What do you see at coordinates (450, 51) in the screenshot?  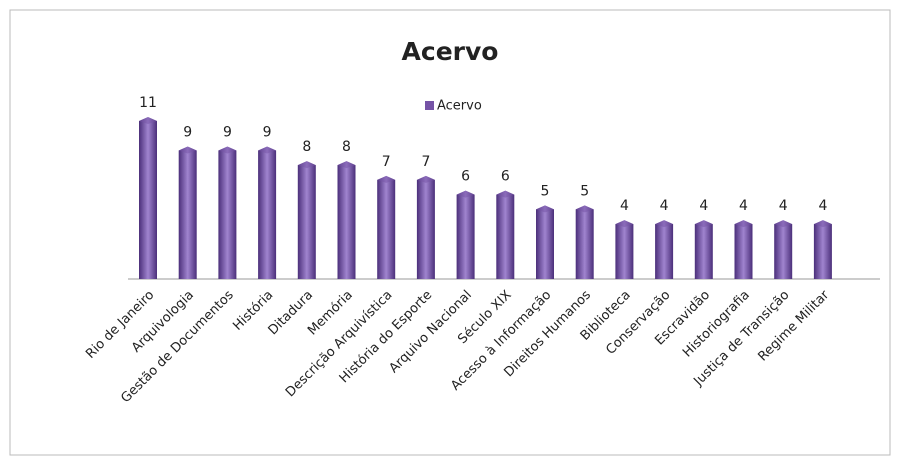 I see `chart-title: Acervo` at bounding box center [450, 51].